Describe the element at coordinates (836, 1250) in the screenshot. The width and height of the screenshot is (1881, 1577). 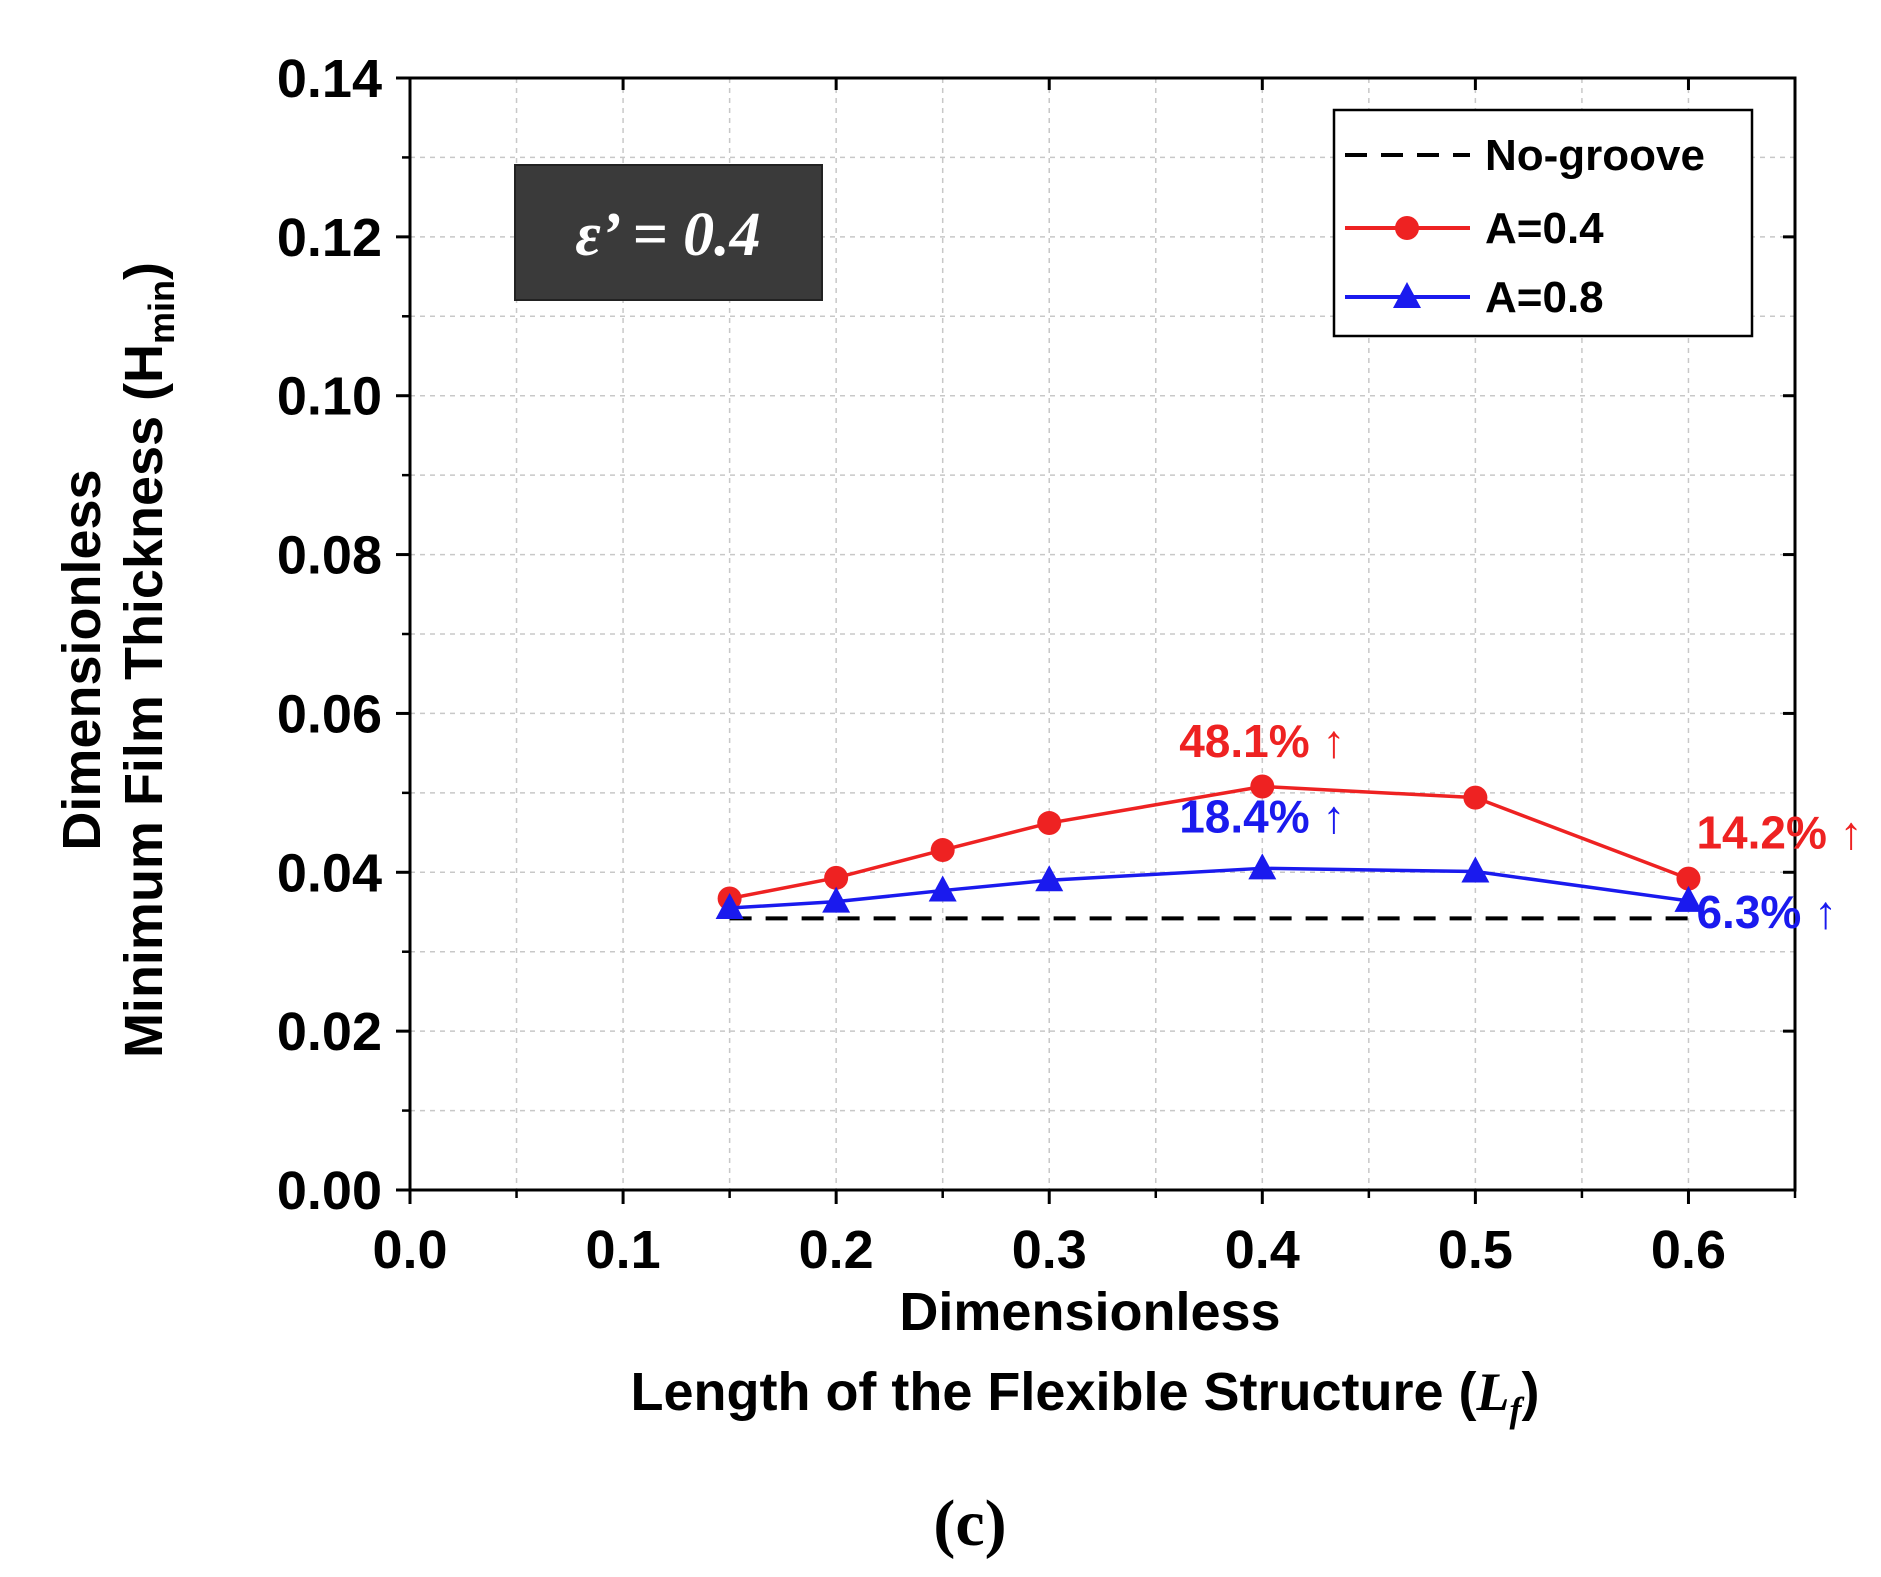
I see `x-tick-label: 0.2` at that location.